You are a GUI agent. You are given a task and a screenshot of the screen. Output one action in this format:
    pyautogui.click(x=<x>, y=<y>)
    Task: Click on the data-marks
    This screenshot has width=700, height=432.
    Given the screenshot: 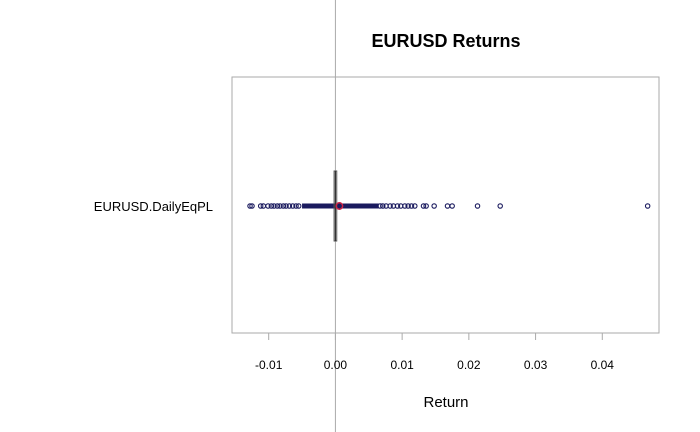 What is the action you would take?
    pyautogui.click(x=449, y=206)
    